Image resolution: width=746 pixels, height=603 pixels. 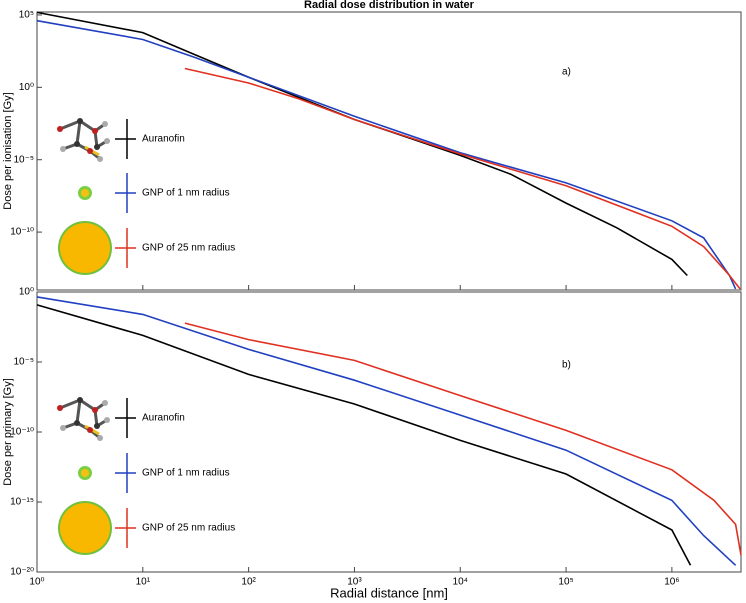 I want to click on x-tick-label: 10⁴, so click(x=460, y=582).